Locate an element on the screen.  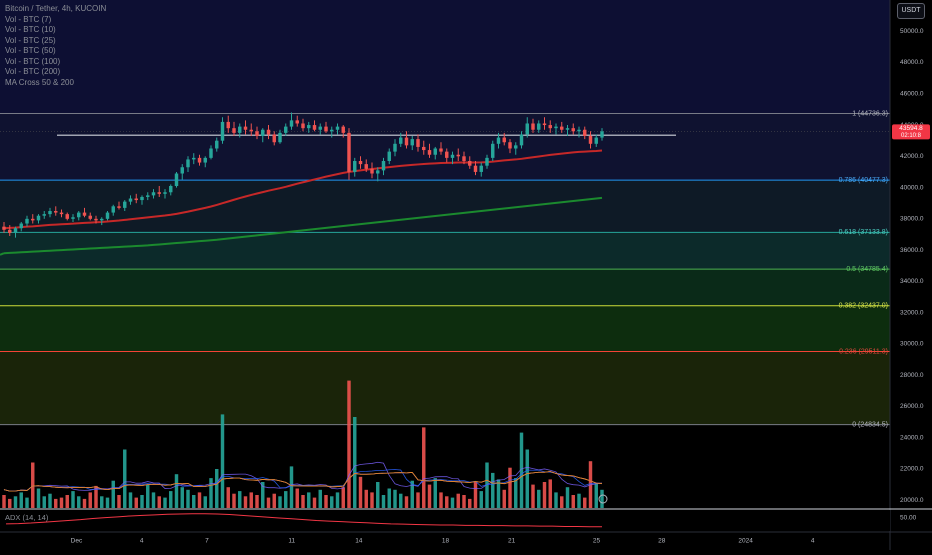
sma200-line-ext is located at coordinates (2, 254).